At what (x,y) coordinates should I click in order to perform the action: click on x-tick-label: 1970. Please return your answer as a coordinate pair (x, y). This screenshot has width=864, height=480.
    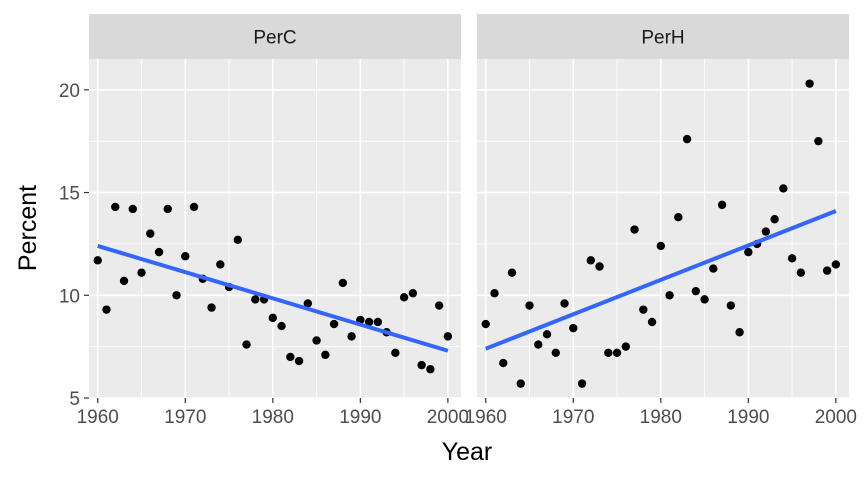
    Looking at the image, I should click on (573, 417).